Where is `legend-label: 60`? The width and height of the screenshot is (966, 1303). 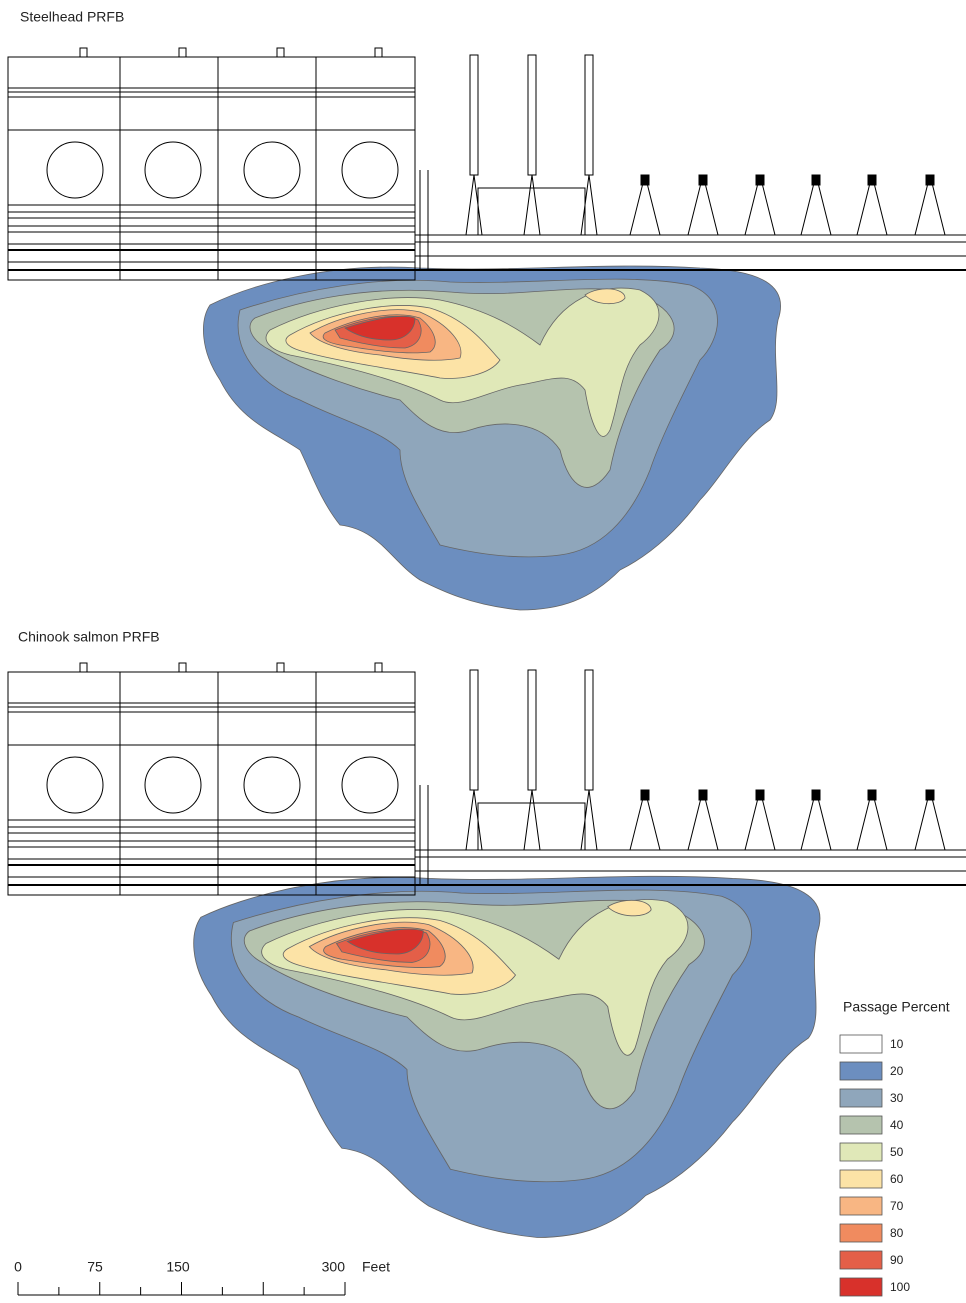 legend-label: 60 is located at coordinates (897, 1179).